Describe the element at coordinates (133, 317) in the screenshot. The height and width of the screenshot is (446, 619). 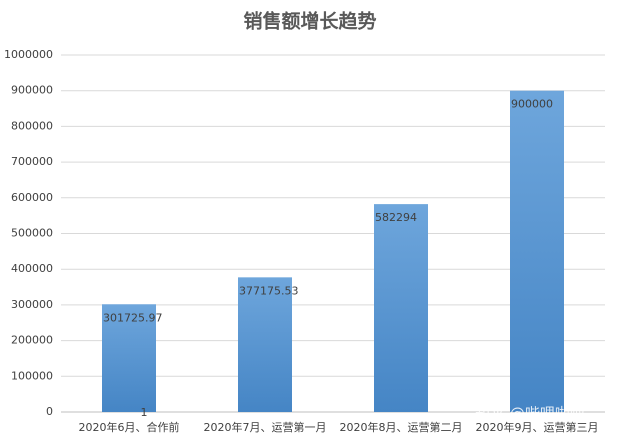
I see `data-label: 301725.97` at that location.